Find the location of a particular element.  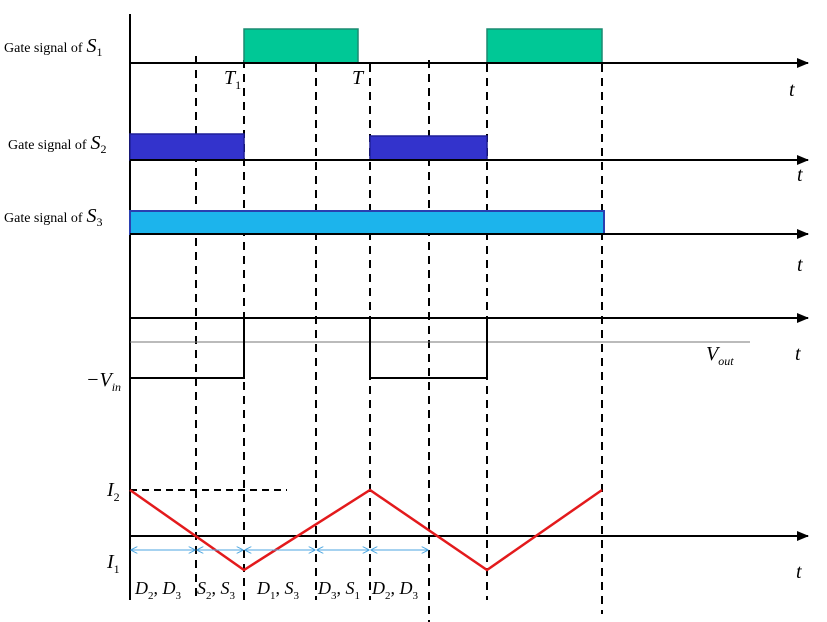

interval-label-2: S2, S3 is located at coordinates (216, 590).